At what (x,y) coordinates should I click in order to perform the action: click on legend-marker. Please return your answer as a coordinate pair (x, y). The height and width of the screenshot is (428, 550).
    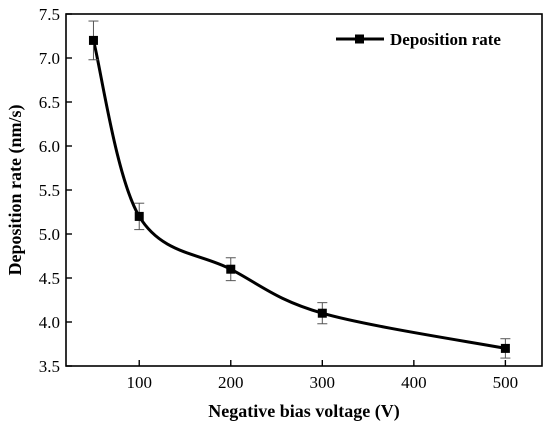
    Looking at the image, I should click on (359, 39).